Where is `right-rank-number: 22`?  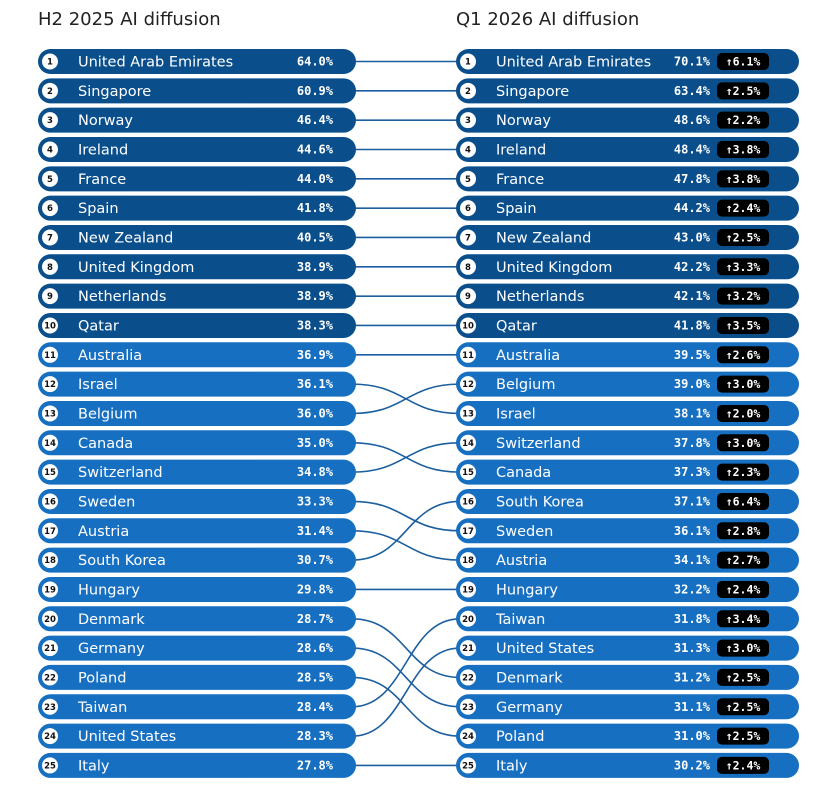
right-rank-number: 22 is located at coordinates (468, 678).